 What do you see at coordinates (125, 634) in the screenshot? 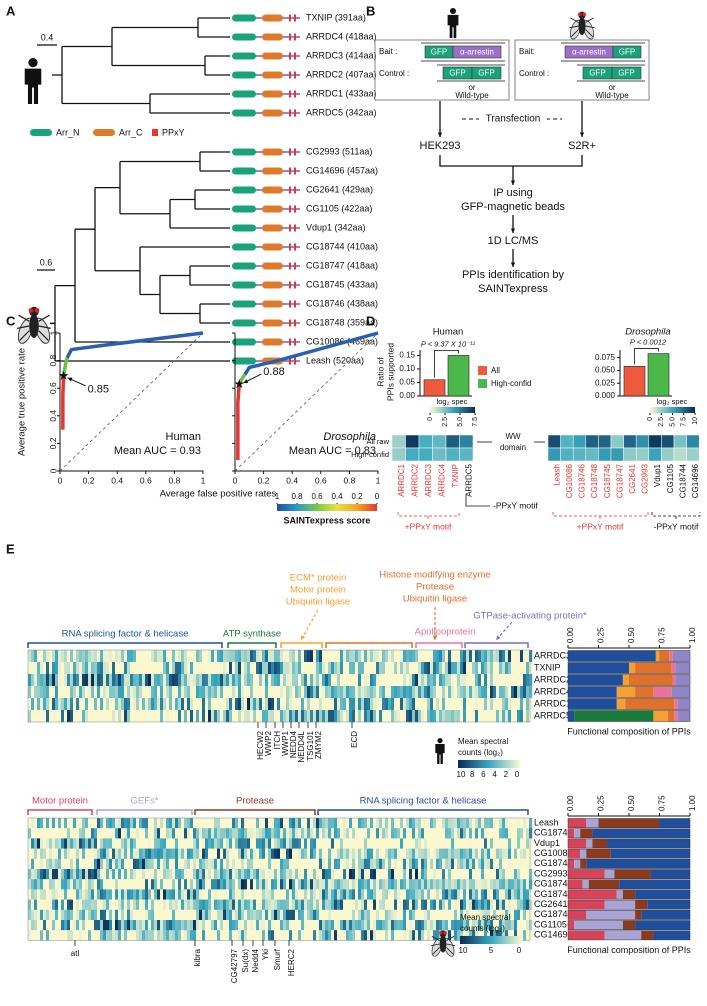
I see `label: RNA splicing factor & helicase` at bounding box center [125, 634].